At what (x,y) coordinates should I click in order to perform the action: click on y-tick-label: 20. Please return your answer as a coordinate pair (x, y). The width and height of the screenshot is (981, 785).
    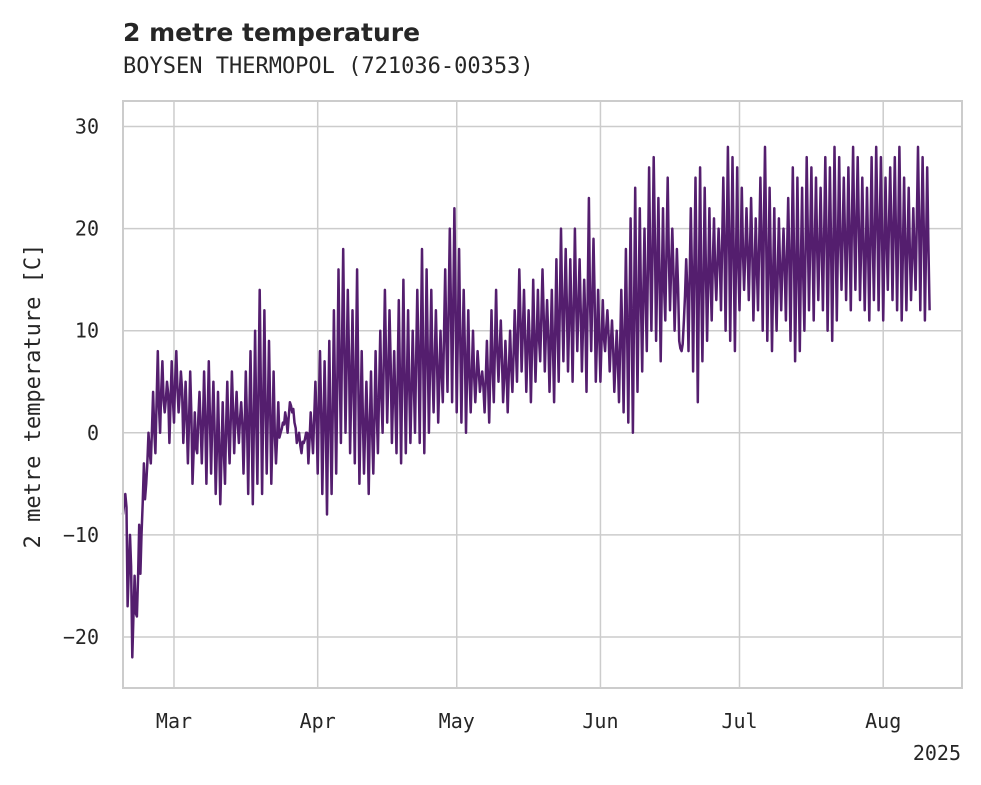
    Looking at the image, I should click on (87, 229).